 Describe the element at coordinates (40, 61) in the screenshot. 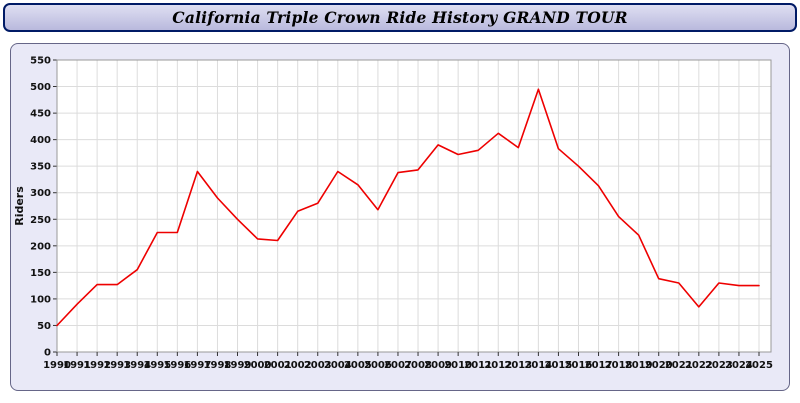

I see `svg-text: 550` at that location.